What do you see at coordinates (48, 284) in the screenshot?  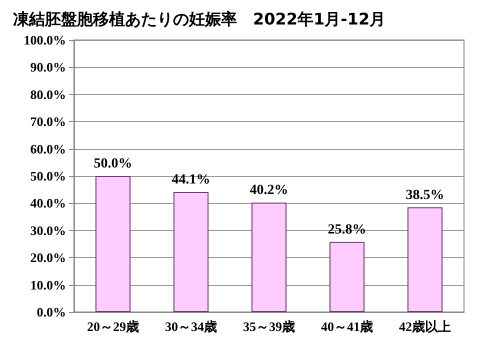 I see `y-tick-label: 10.0%` at bounding box center [48, 284].